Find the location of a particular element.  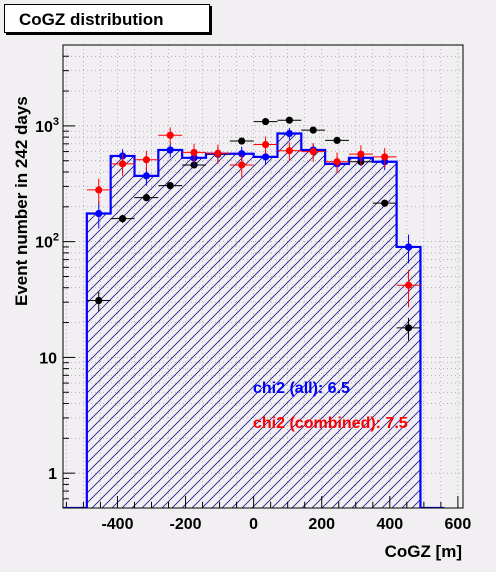

x-tick-label: 200 is located at coordinates (321, 524).